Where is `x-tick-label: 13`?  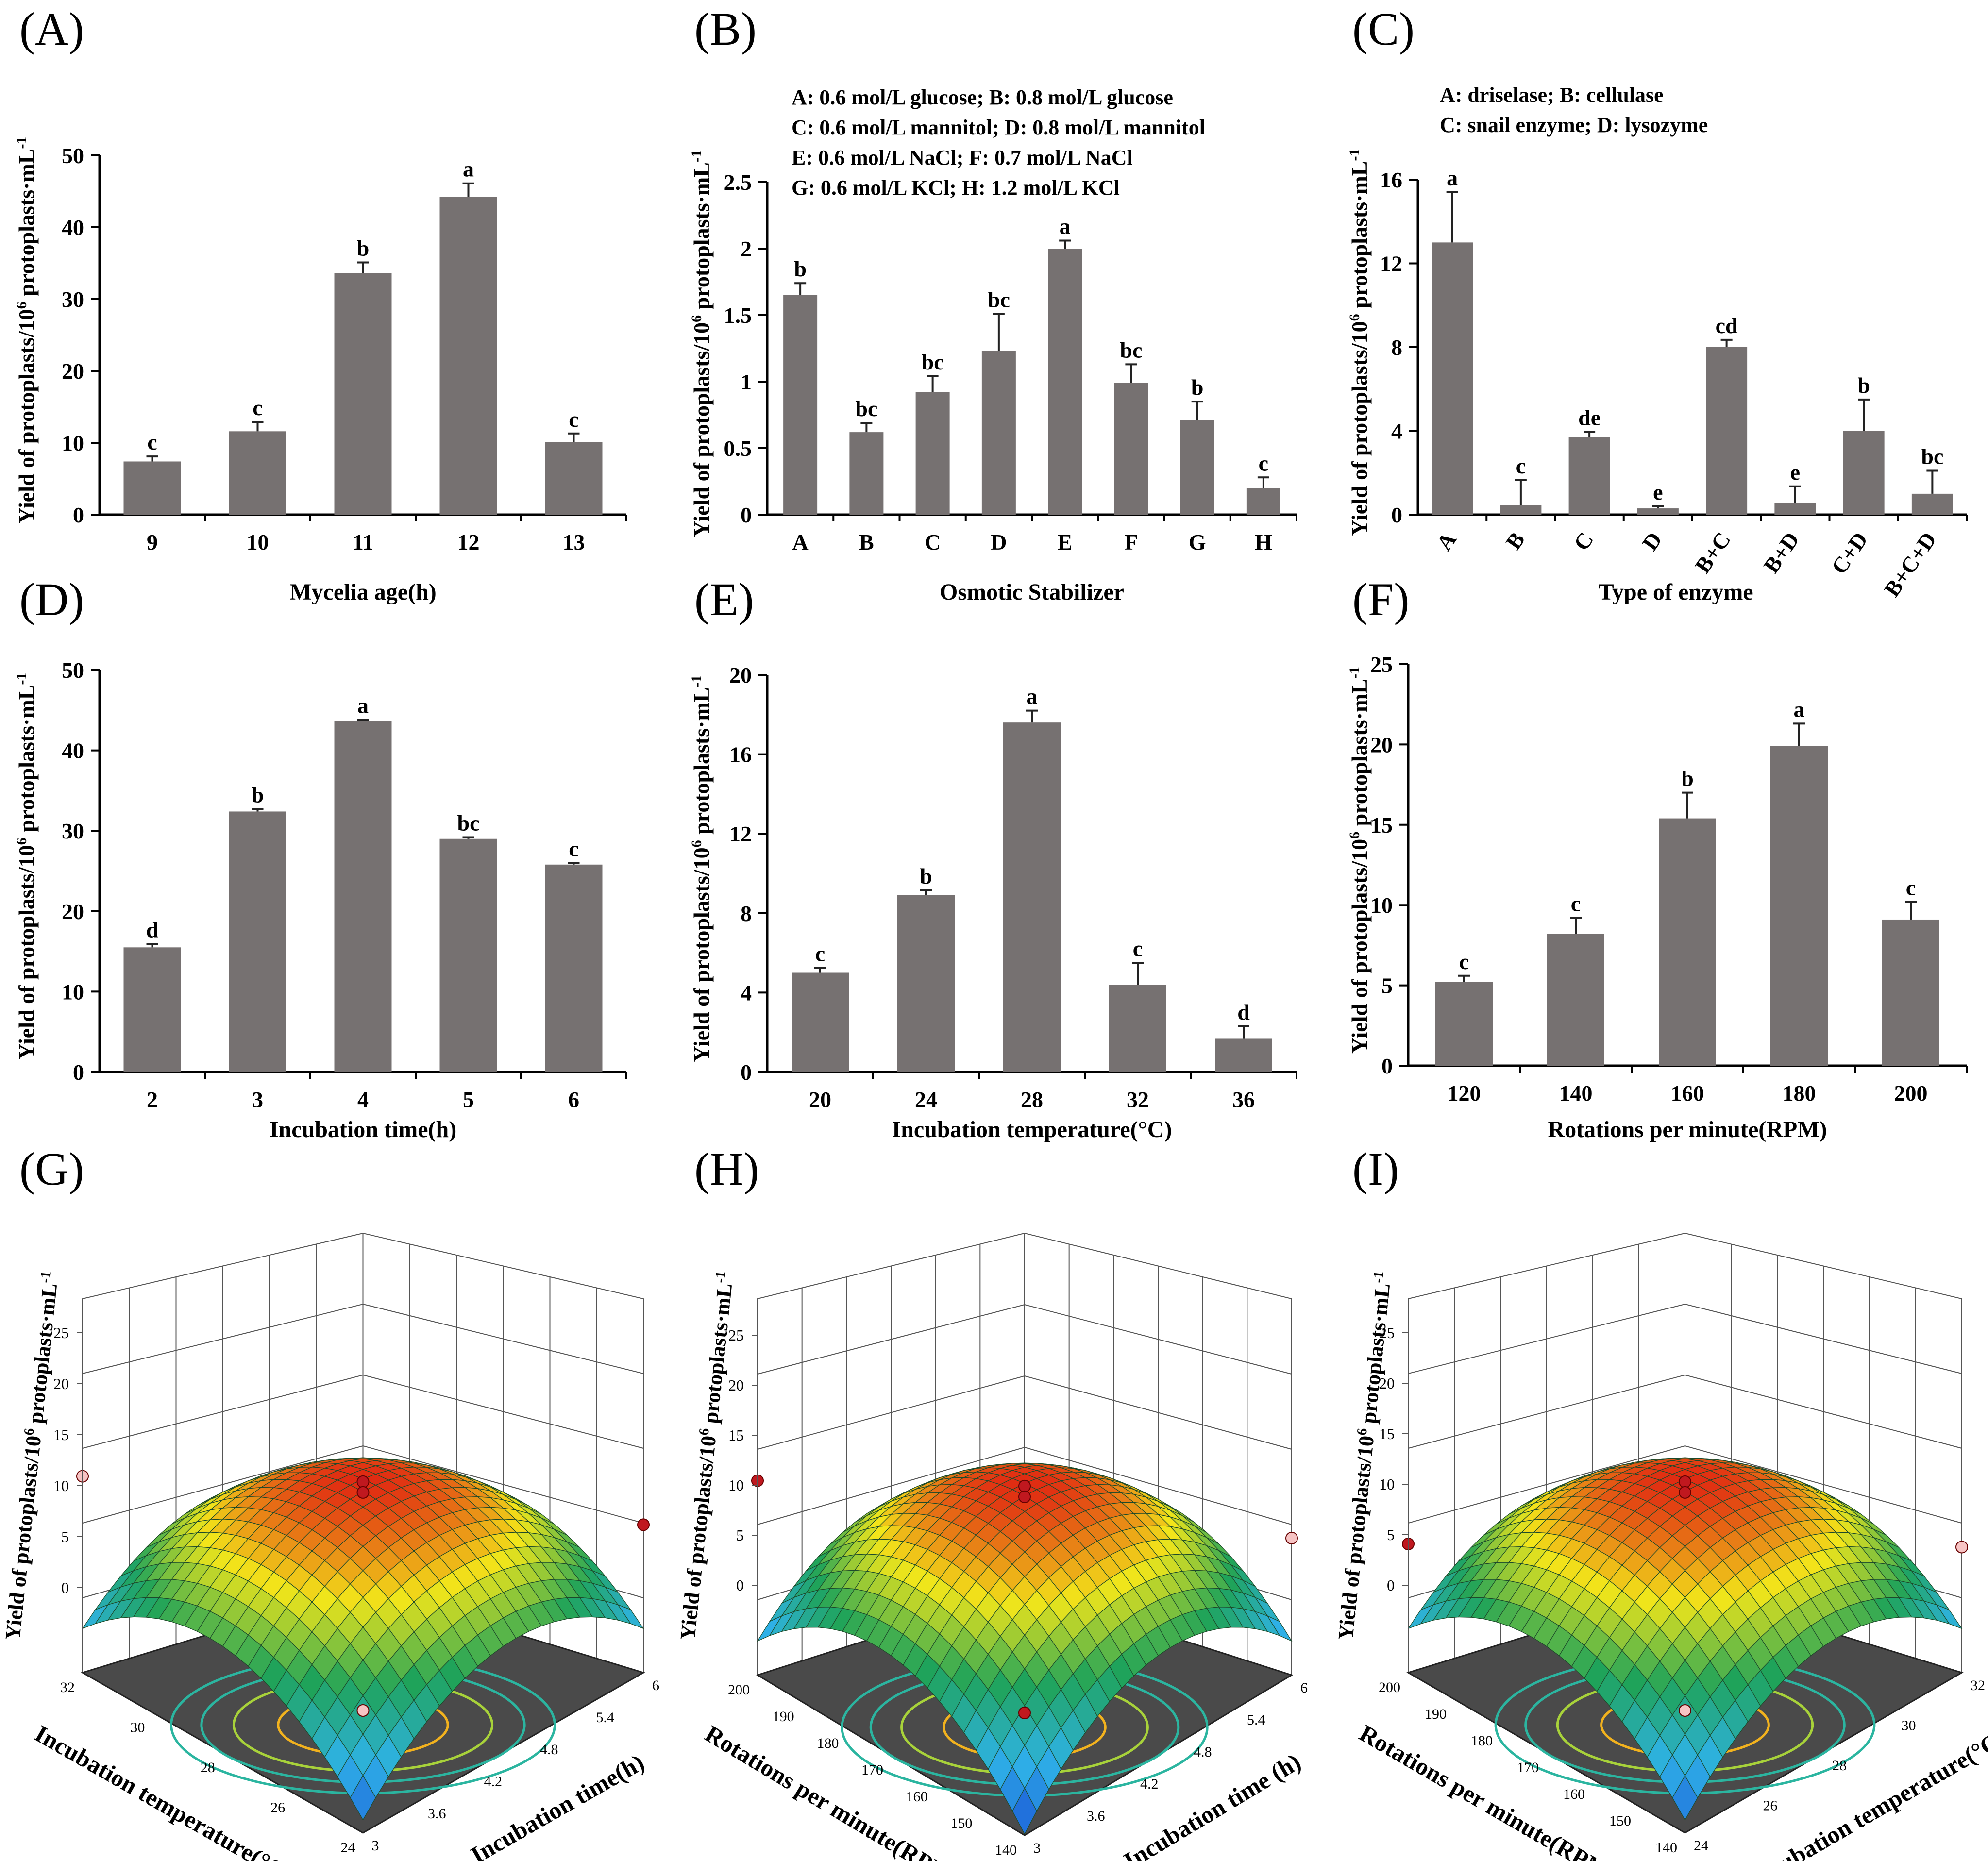
x-tick-label: 13 is located at coordinates (574, 542).